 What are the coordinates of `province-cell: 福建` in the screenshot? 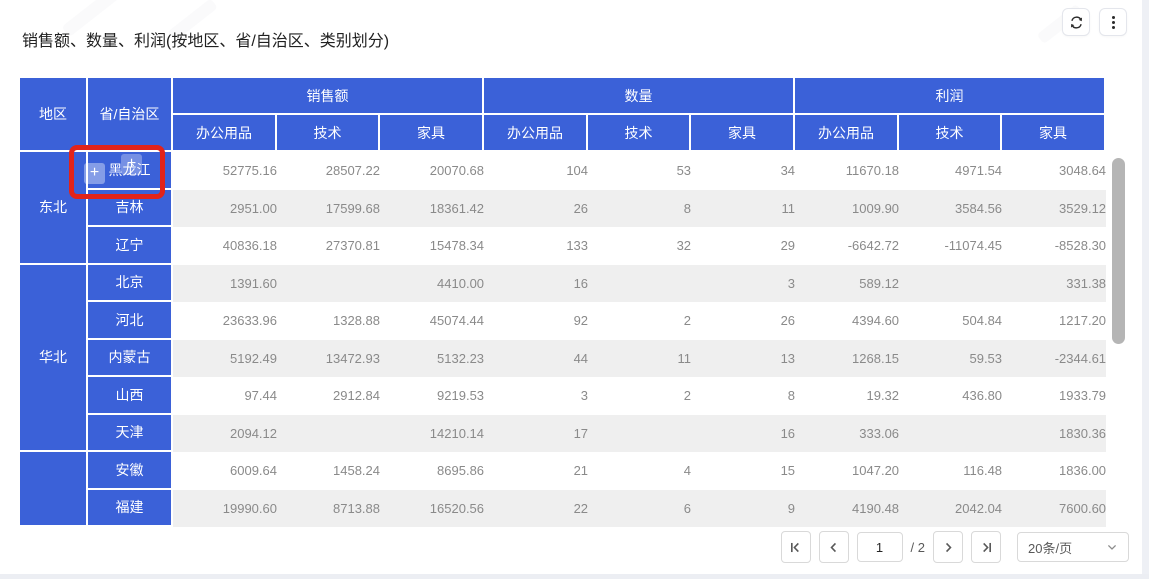 It's located at (130, 508).